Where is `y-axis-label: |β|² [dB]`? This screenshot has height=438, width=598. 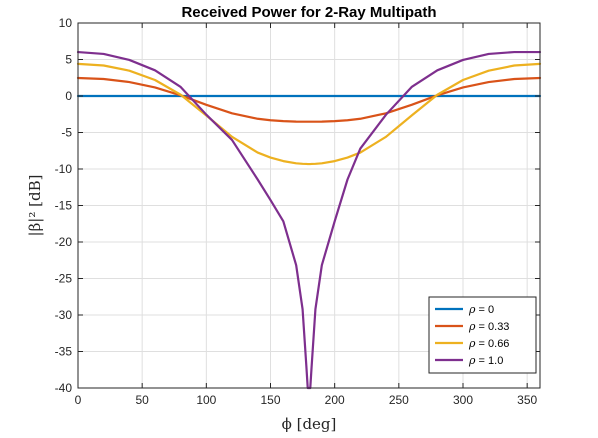
y-axis-label: |β|² [dB] is located at coordinates (35, 206).